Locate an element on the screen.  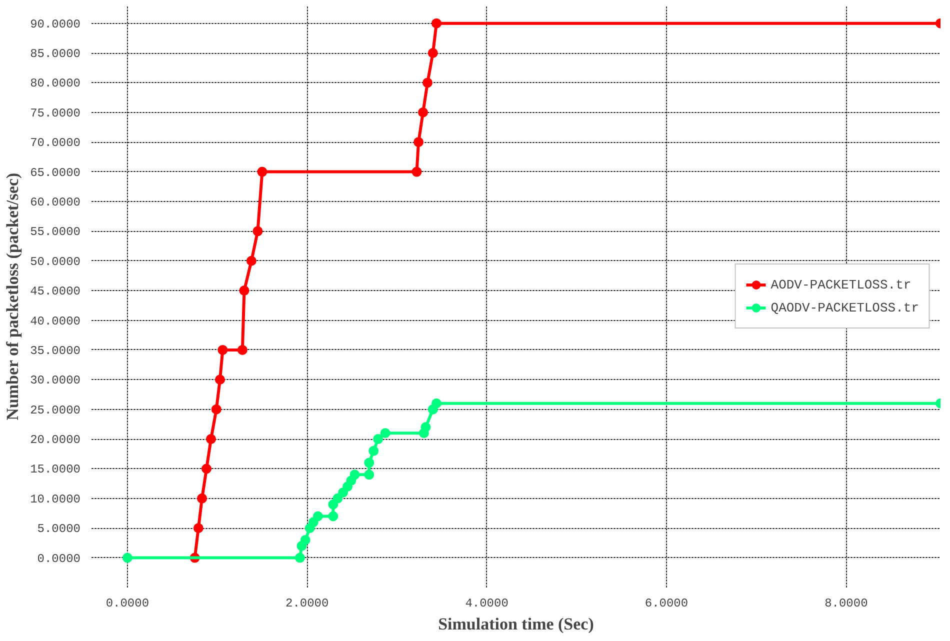
y-tick-label: 25.0000 is located at coordinates (55, 410).